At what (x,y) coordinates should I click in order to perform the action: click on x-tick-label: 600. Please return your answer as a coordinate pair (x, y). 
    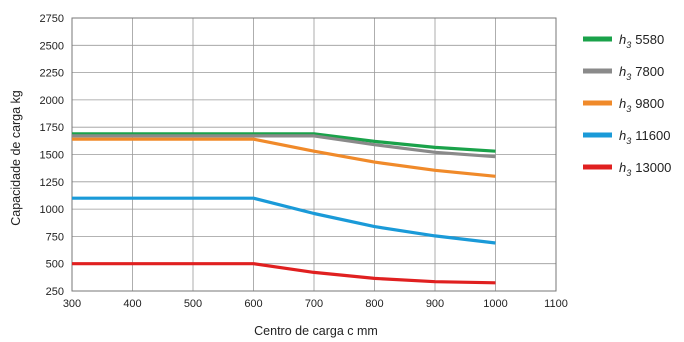
    Looking at the image, I should click on (253, 304).